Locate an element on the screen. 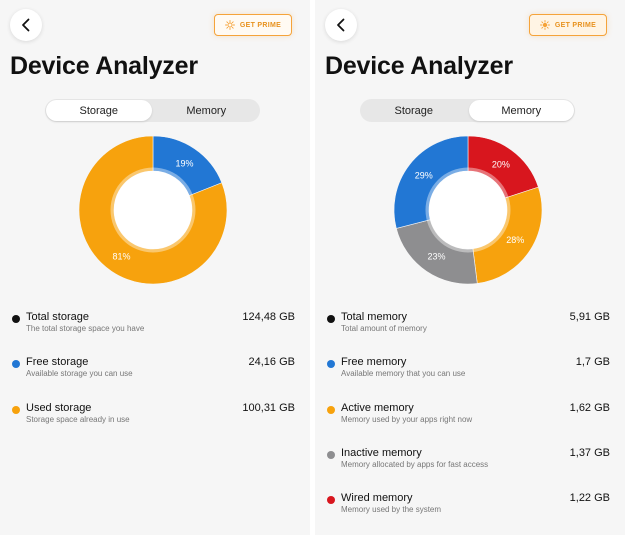 This screenshot has width=625, height=535. legend-title: Wired memory is located at coordinates (377, 498).